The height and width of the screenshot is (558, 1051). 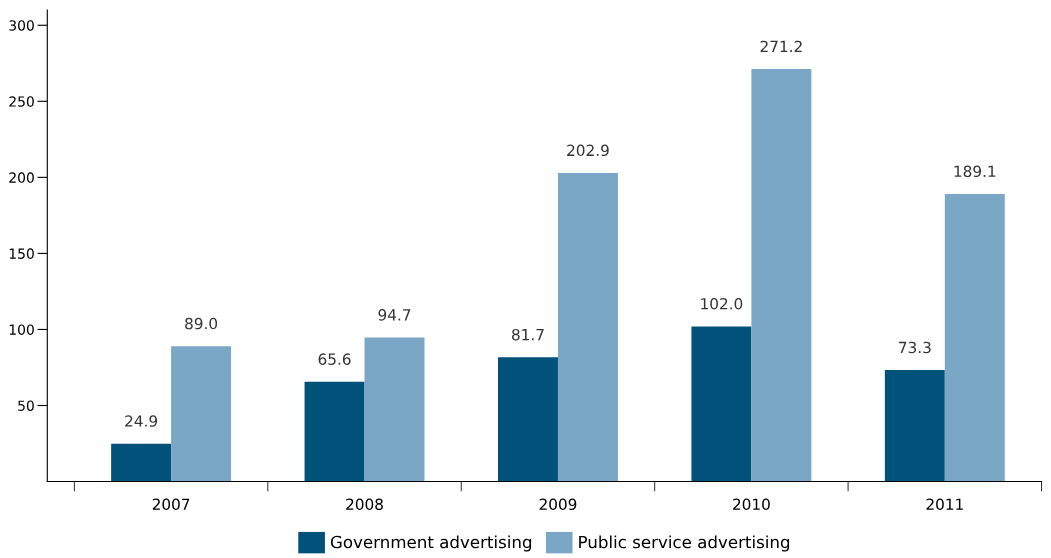 What do you see at coordinates (751, 504) in the screenshot?
I see `x-tick-label: 2010` at bounding box center [751, 504].